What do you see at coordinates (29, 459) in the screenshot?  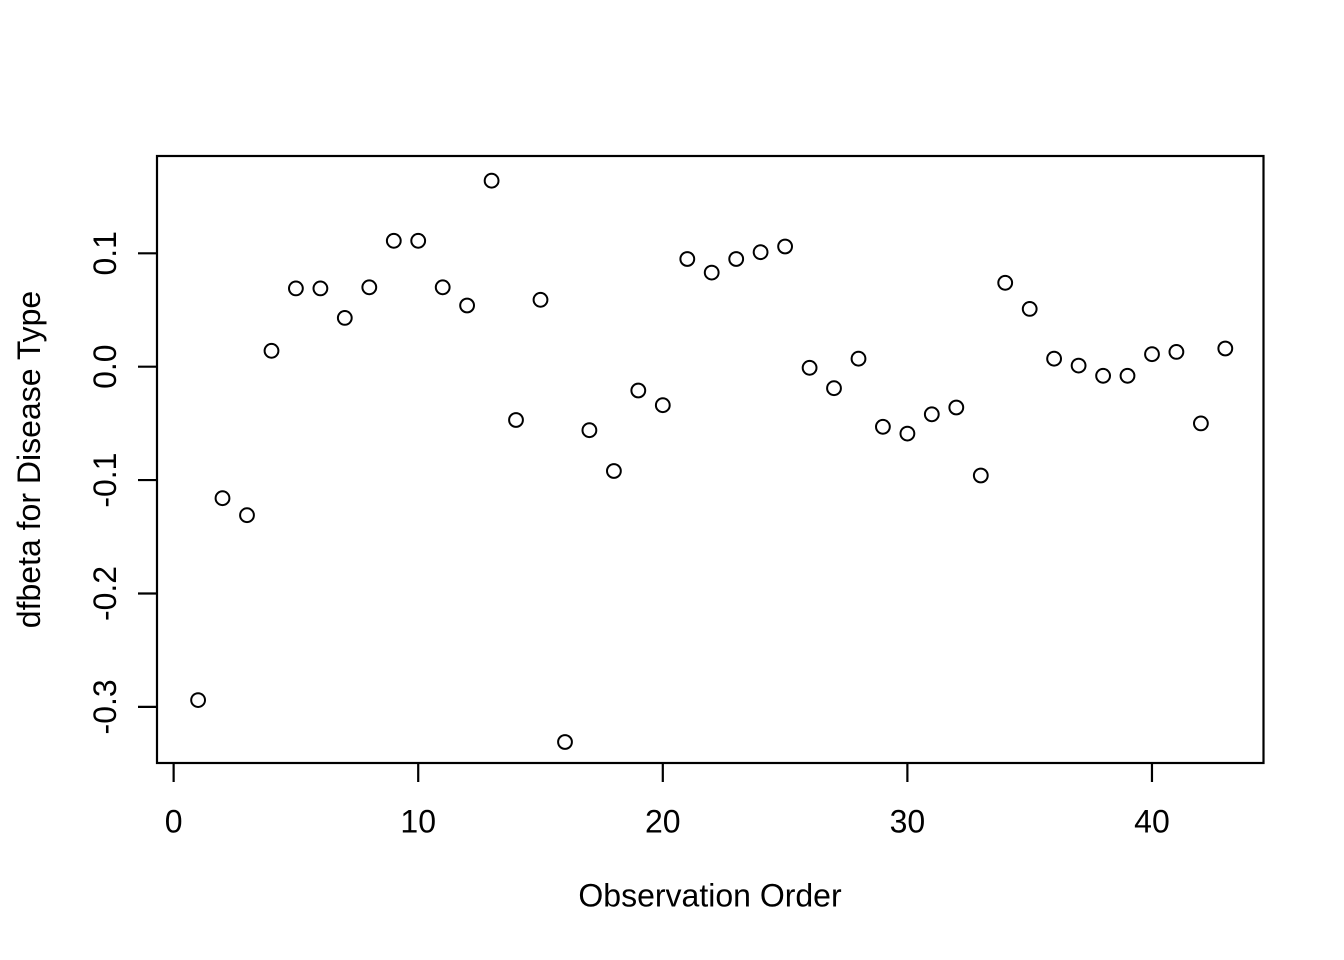 I see `y-axis-title: dfbeta for Disease Type` at bounding box center [29, 459].